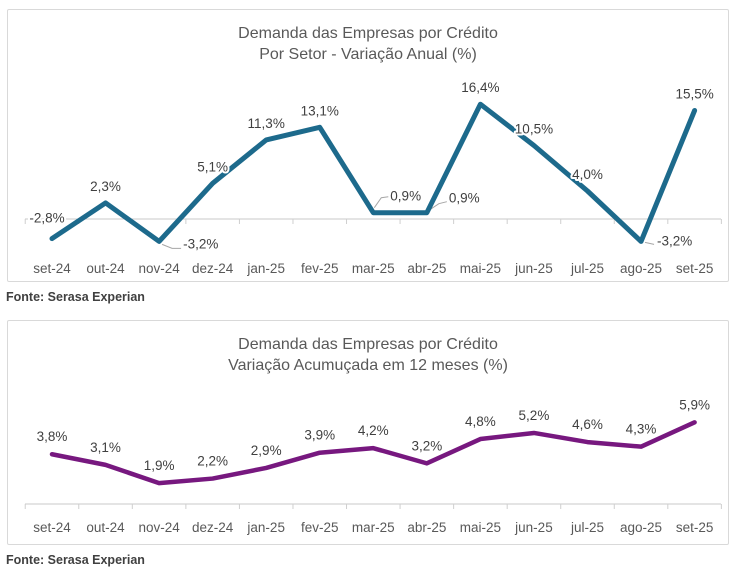  Describe the element at coordinates (534, 415) in the screenshot. I see `data-point-label: 5,2%` at that location.